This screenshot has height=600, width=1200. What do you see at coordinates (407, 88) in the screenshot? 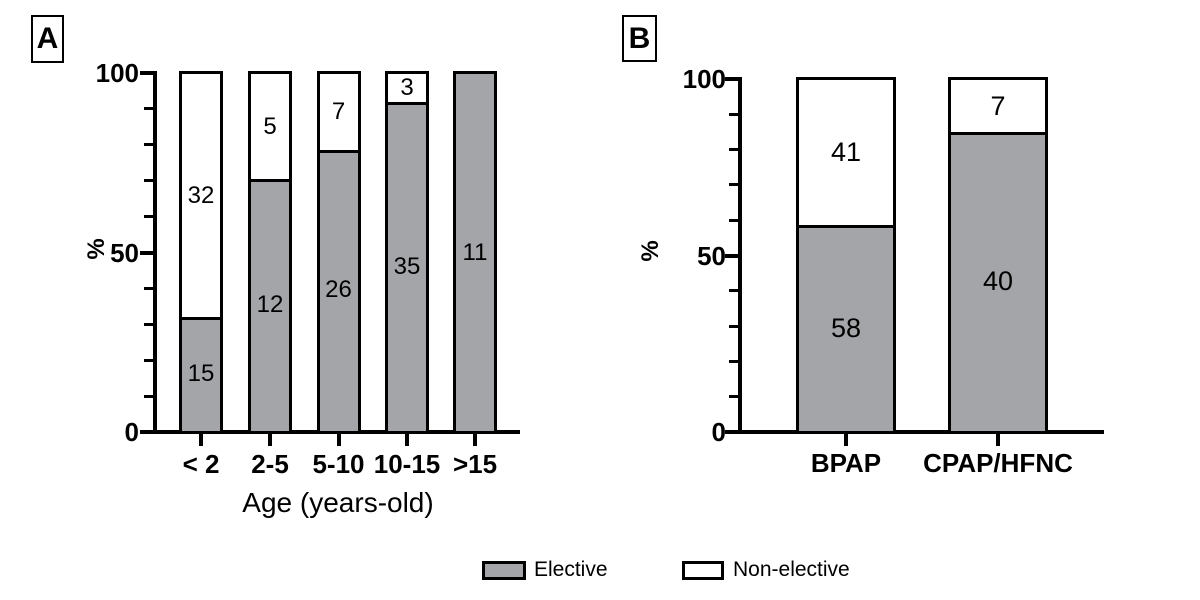
I see `bar-count-label-non-elective: 3` at bounding box center [407, 88].